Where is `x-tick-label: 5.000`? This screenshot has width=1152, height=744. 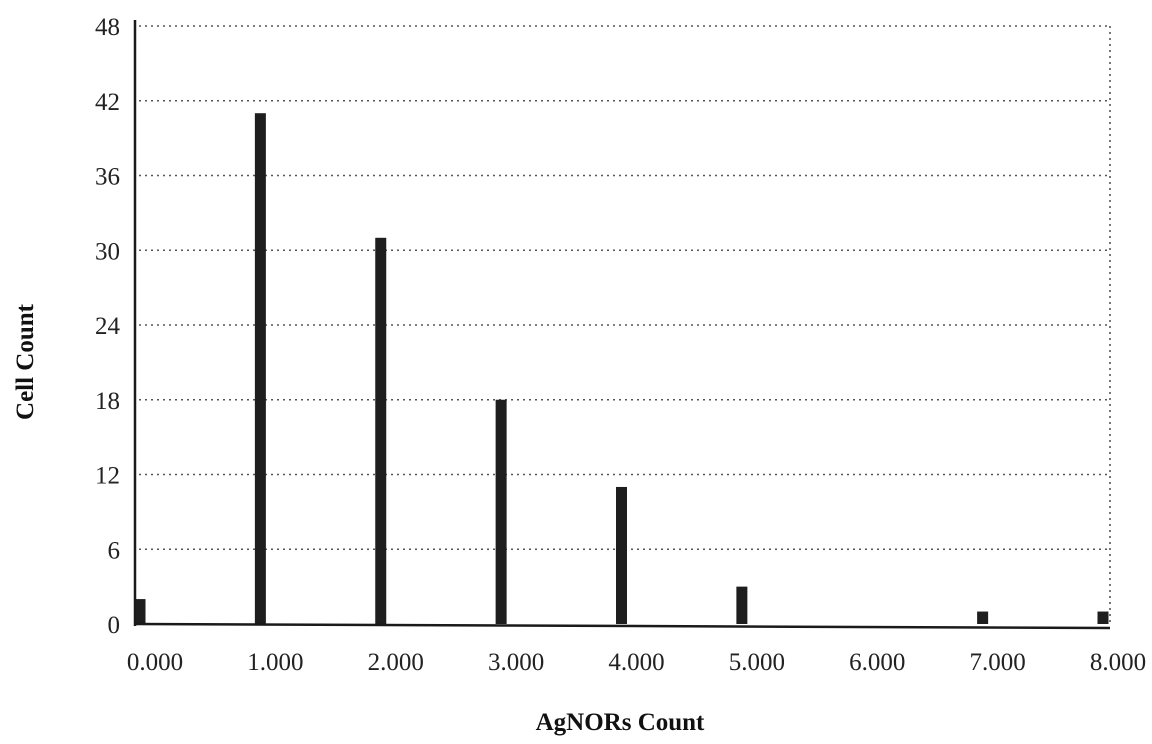 x-tick-label: 5.000 is located at coordinates (757, 662).